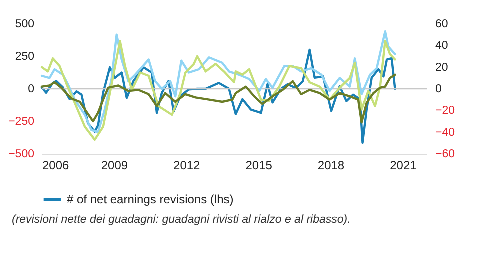 The image size is (494, 261). I want to click on x-tick-label: 2021, so click(404, 165).